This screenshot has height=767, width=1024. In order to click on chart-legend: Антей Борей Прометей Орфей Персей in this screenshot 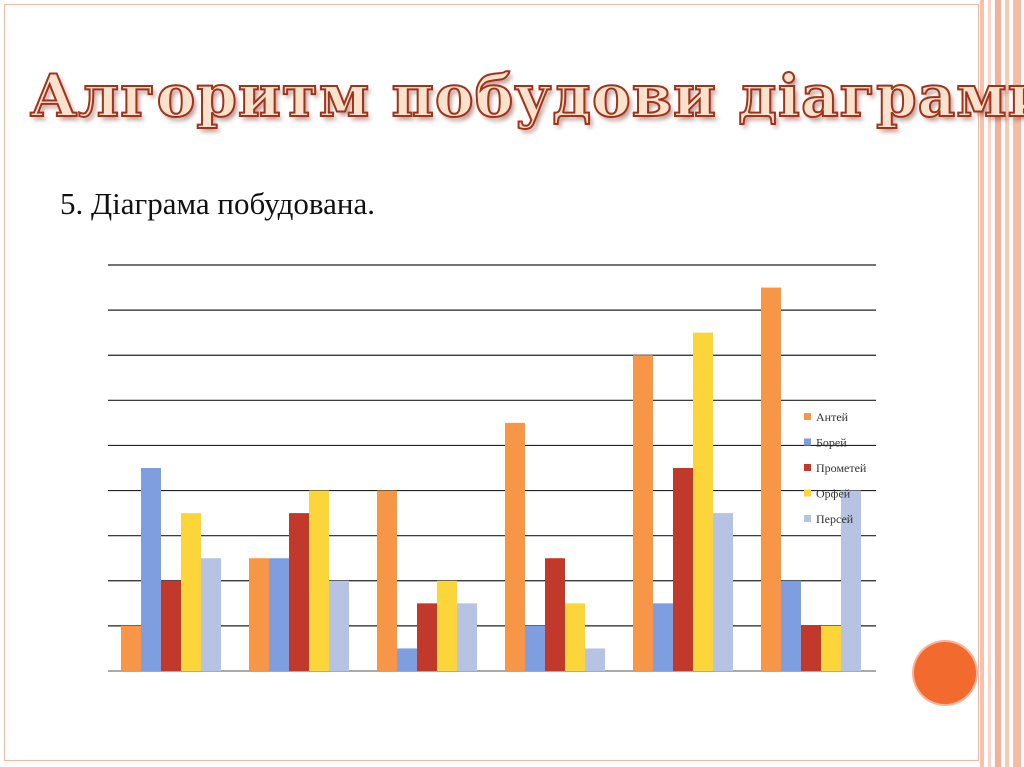, I will do `click(835, 468)`.